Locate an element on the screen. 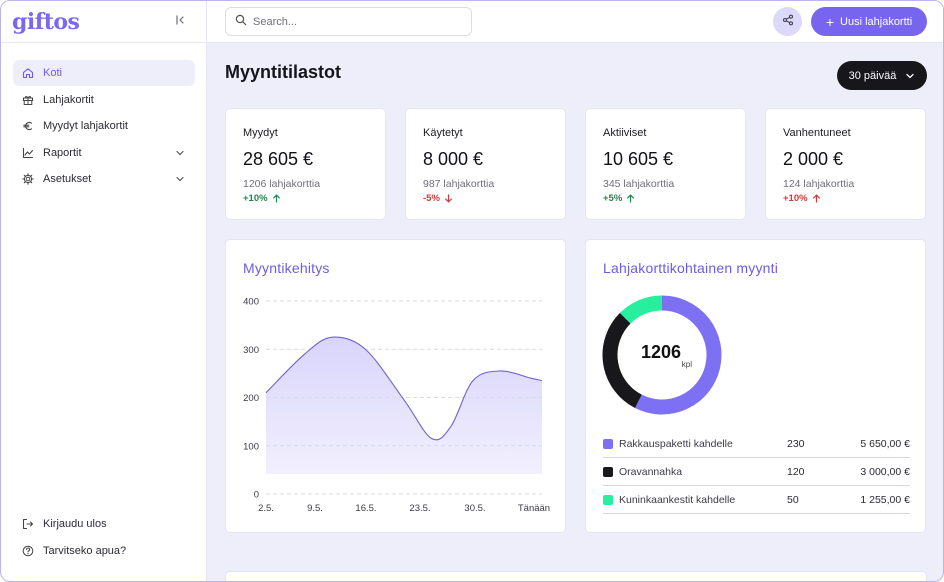 The height and width of the screenshot is (582, 944). stat-card-myydyt: Myydyt 28 605 € 1206 lahjakorttia +10% is located at coordinates (305, 164).